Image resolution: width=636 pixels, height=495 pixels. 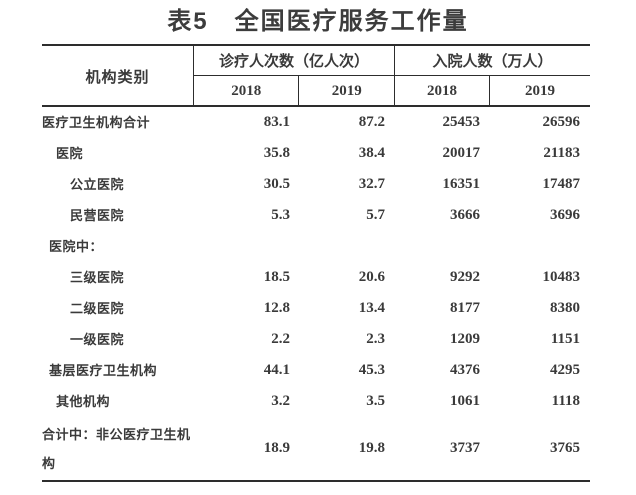 What do you see at coordinates (371, 448) in the screenshot?
I see `value-cell: 19.8` at bounding box center [371, 448].